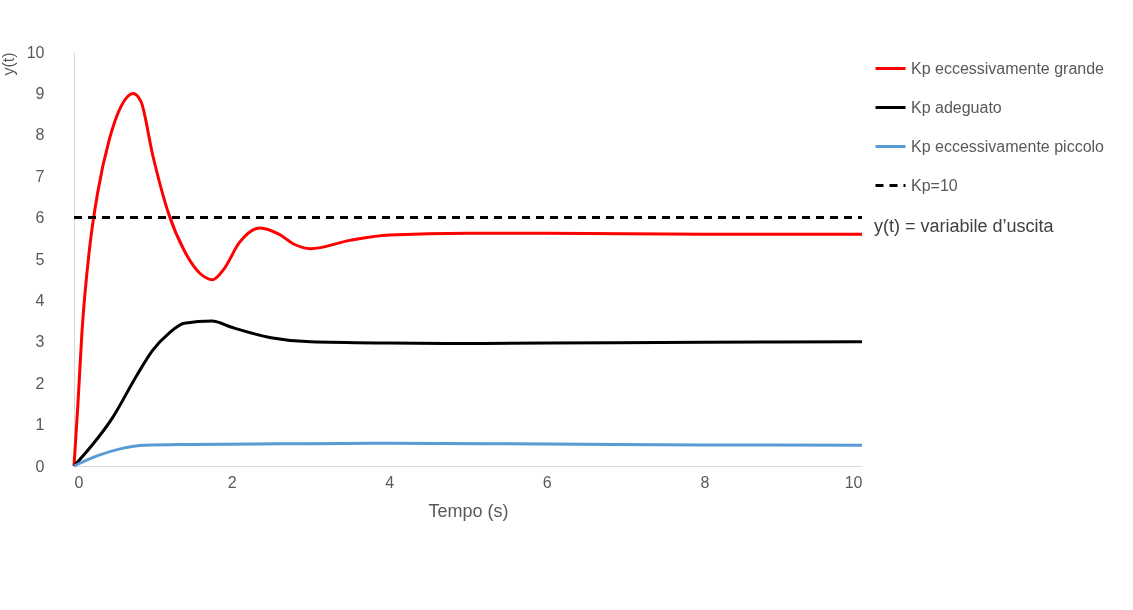  Describe the element at coordinates (468, 510) in the screenshot. I see `x-axis-title: Tempo (s)` at that location.